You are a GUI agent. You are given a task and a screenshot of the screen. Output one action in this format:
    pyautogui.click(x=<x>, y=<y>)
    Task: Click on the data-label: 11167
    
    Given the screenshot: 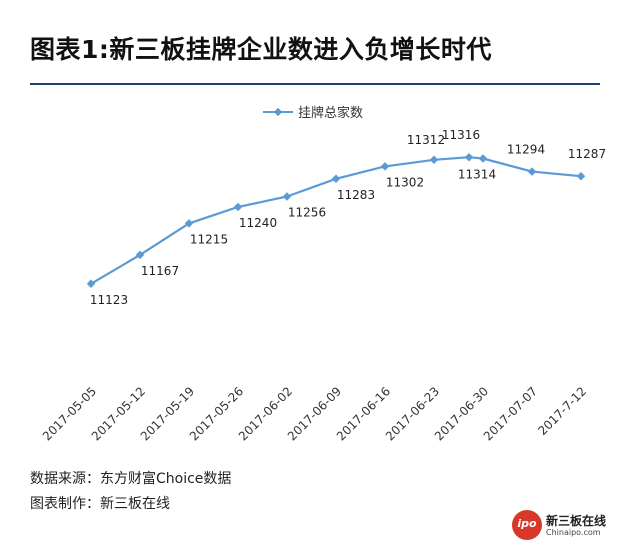 What is the action you would take?
    pyautogui.click(x=160, y=271)
    